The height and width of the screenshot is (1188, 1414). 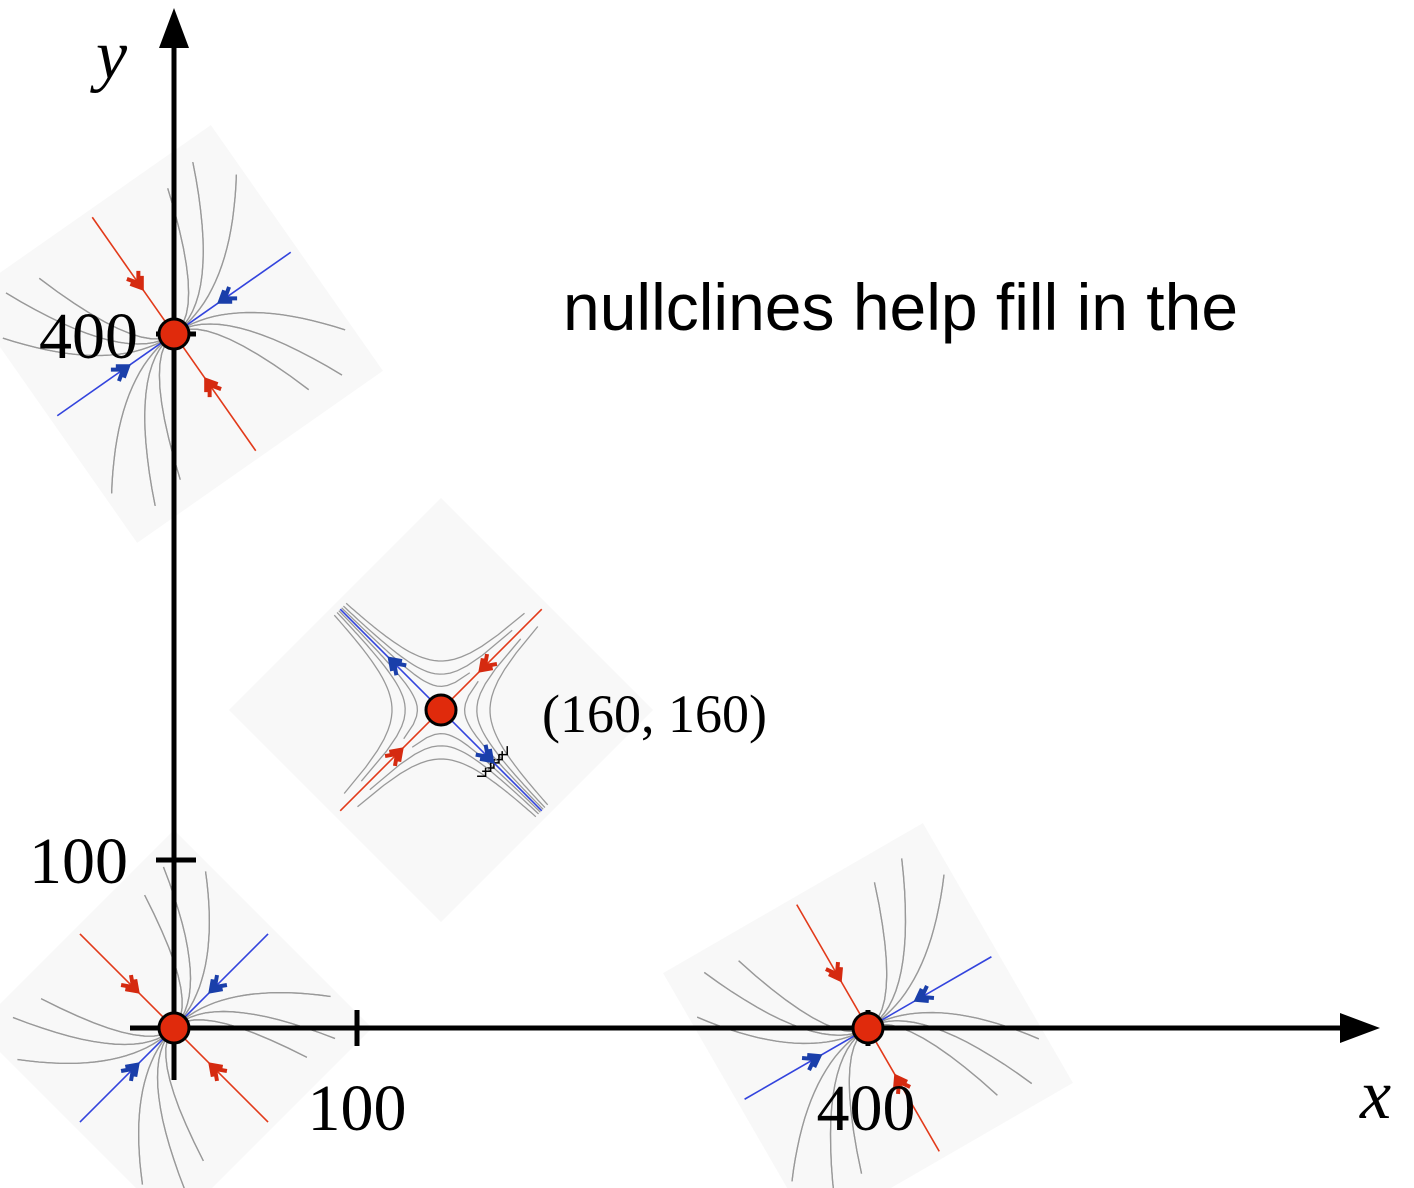 I want to click on x-tick-label: 100, so click(x=357, y=1108).